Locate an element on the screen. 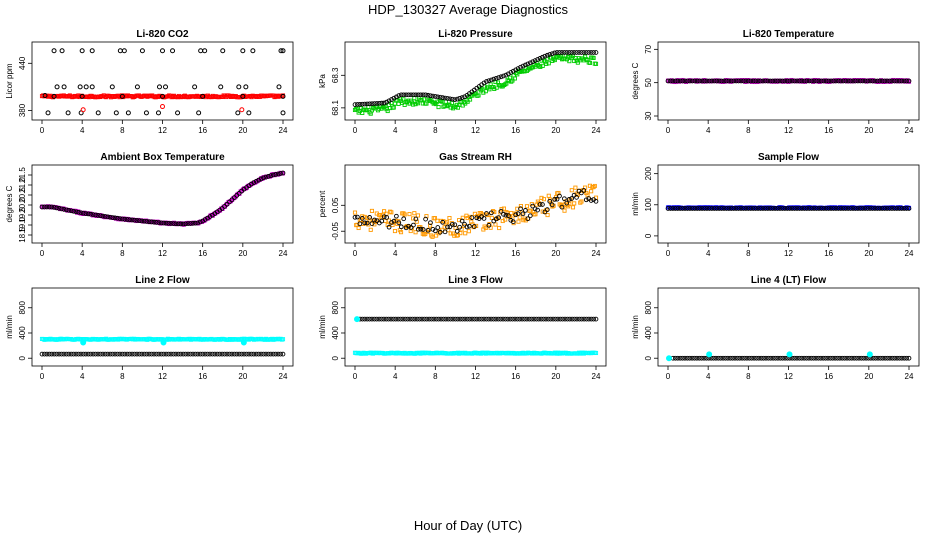 Image resolution: width=936 pixels, height=540 pixels. y-tick-label: 18.5 is located at coordinates (22, 235).